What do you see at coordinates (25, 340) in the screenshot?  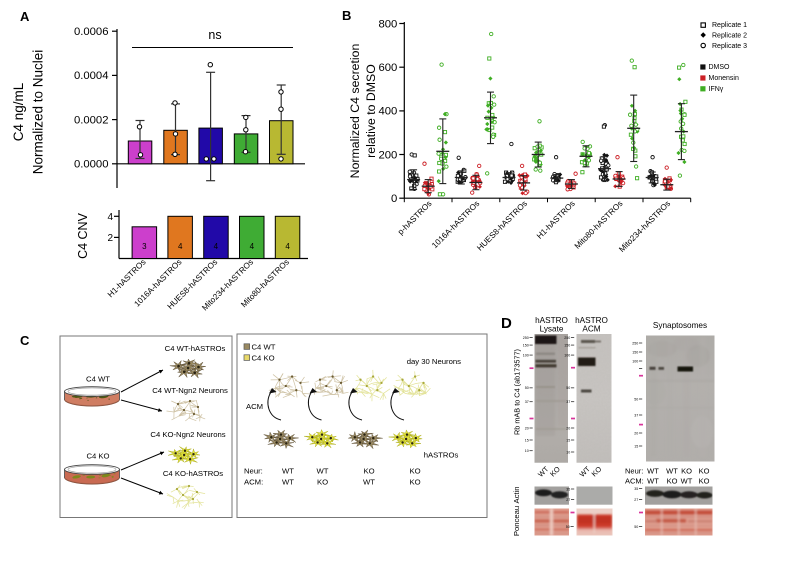 I see `svg-text: C` at bounding box center [25, 340].